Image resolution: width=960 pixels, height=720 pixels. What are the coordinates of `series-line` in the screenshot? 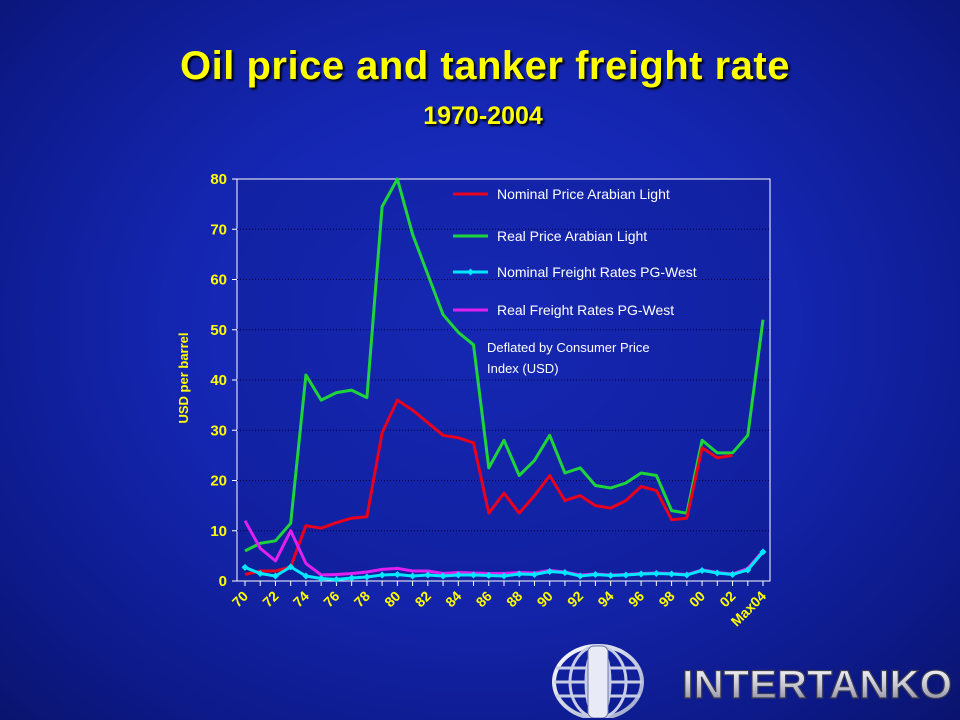 It's located at (488, 487).